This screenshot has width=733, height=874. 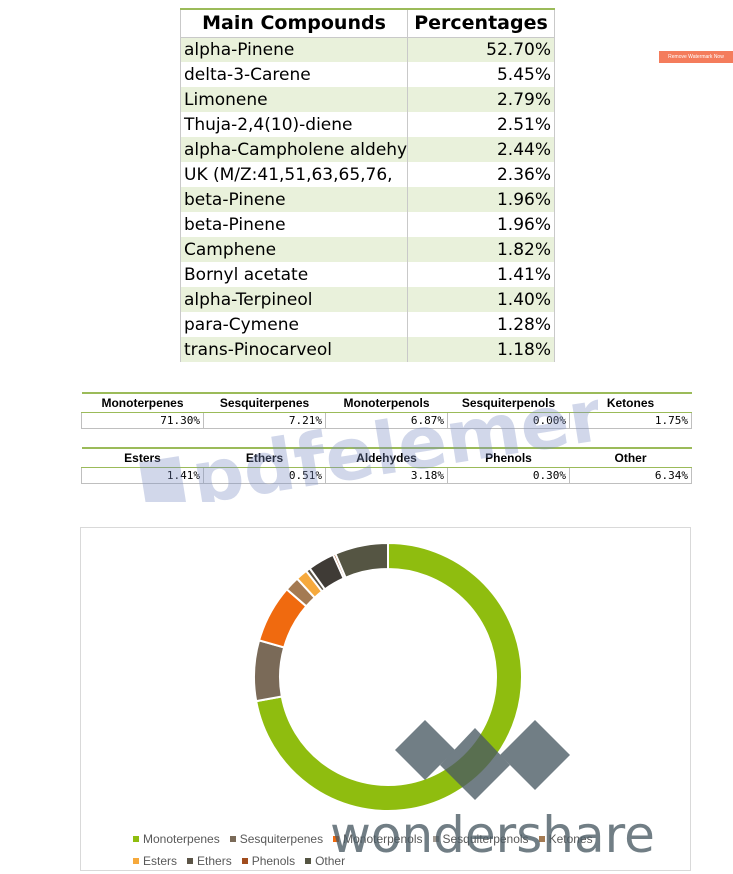 I want to click on category-value: 3.18%, so click(x=386, y=475).